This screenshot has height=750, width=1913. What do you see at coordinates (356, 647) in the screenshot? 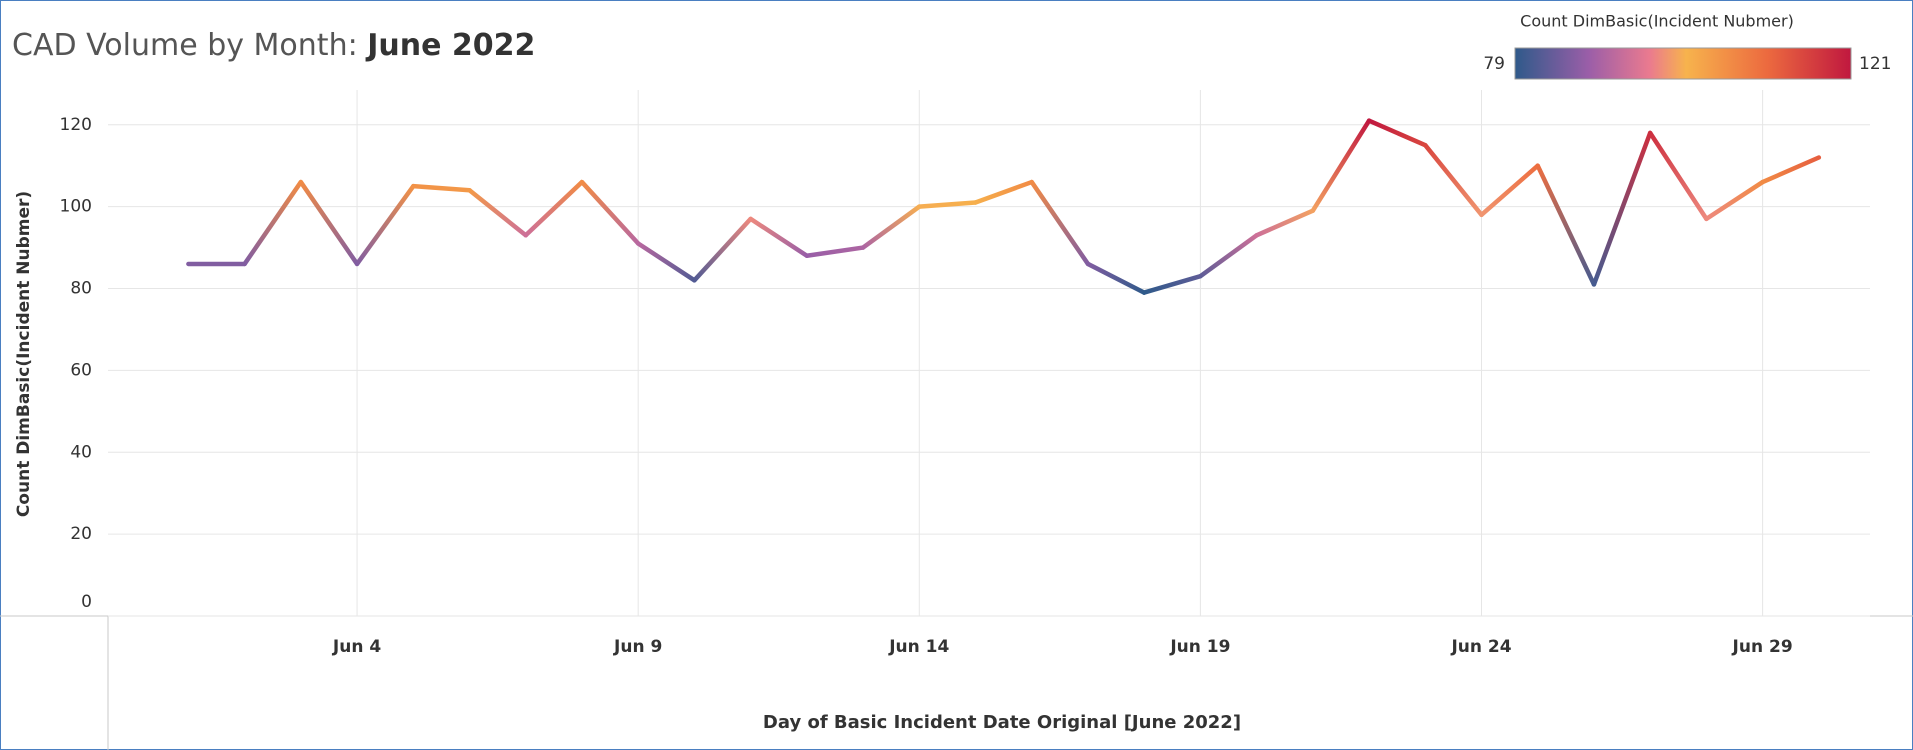
I see `x-tick-label: Jun 4` at bounding box center [356, 647].